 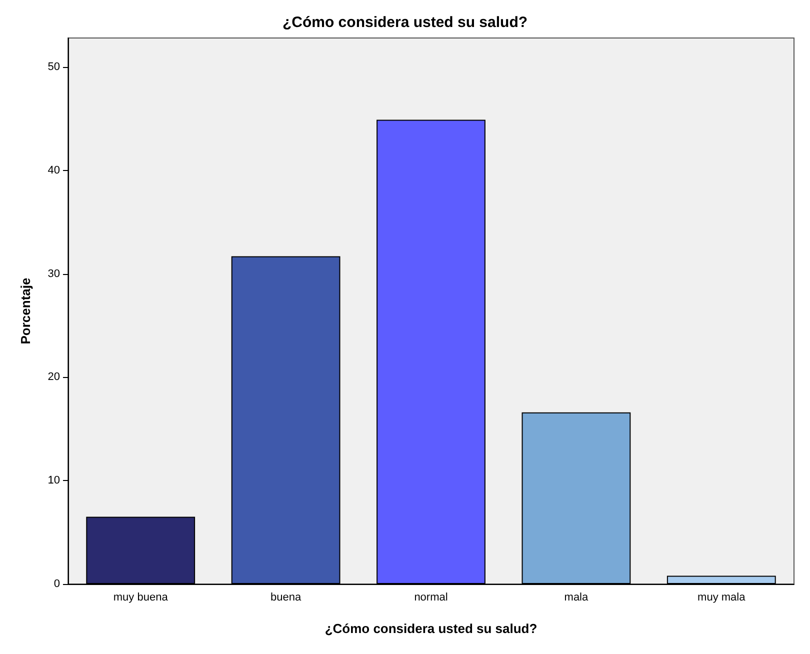 I want to click on y-tick-label: 20, so click(x=54, y=377).